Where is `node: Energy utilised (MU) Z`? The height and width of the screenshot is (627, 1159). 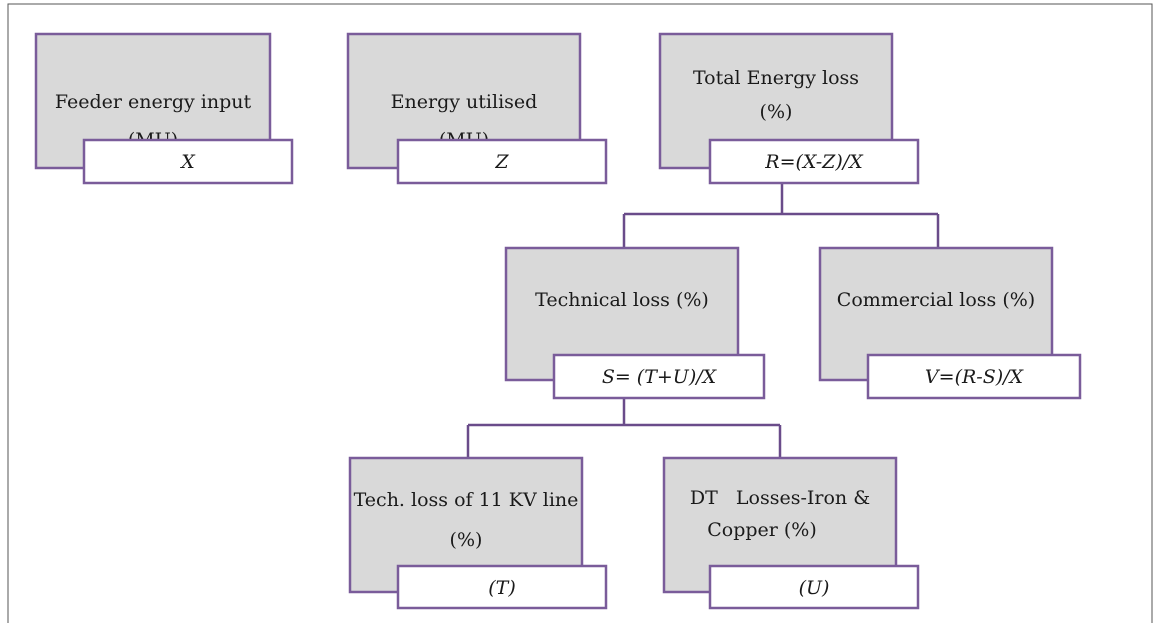 node: Energy utilised (MU) Z is located at coordinates (477, 108).